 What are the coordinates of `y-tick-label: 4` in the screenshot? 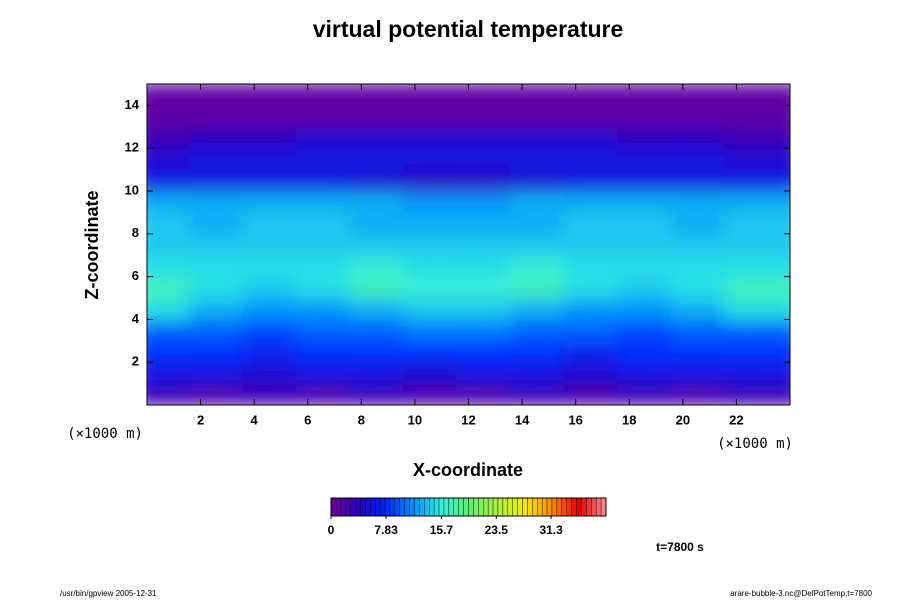 It's located at (136, 318).